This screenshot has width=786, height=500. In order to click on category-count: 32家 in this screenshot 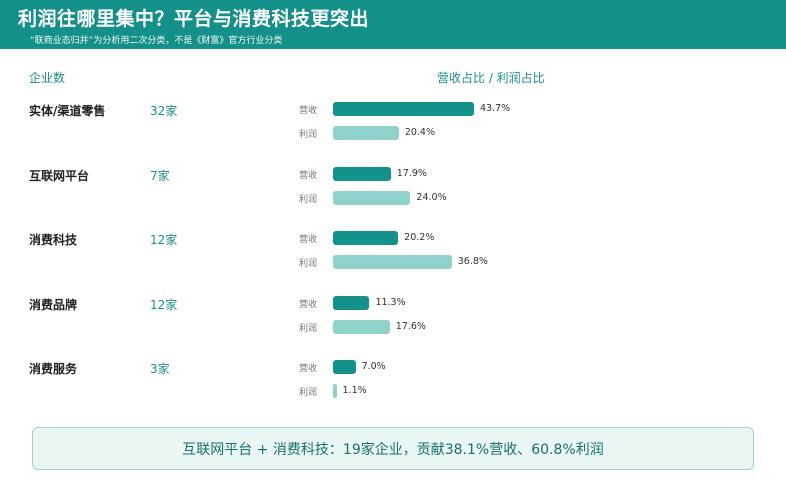, I will do `click(164, 111)`.